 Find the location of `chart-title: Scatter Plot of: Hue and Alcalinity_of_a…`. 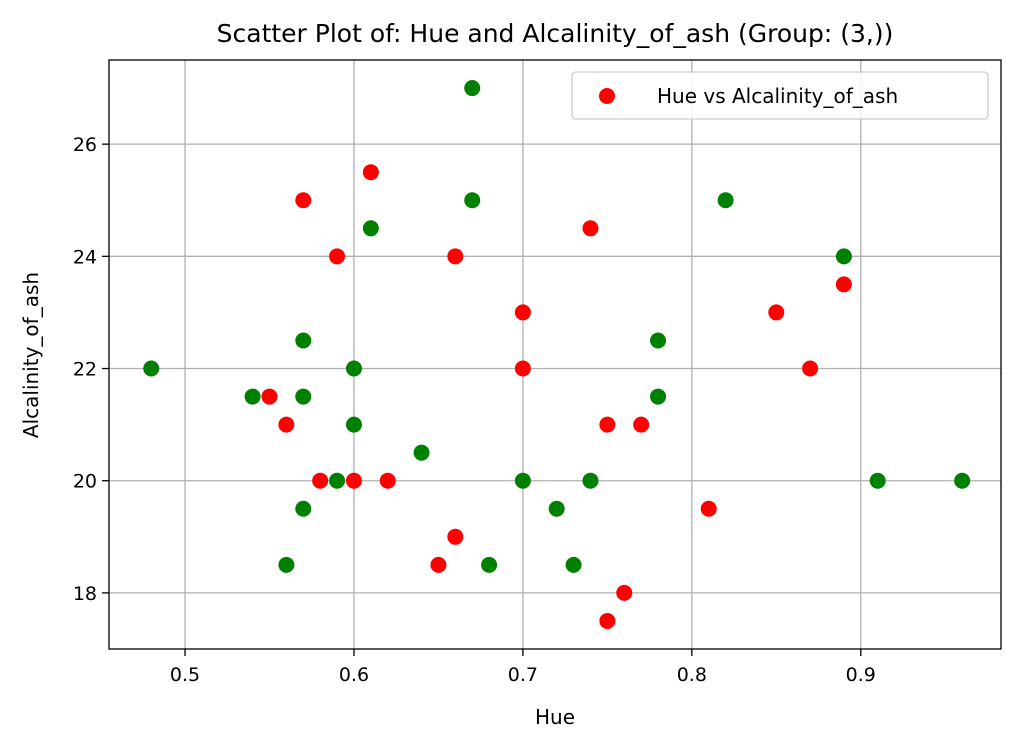

chart-title: Scatter Plot of: Hue and Alcalinity_of_a… is located at coordinates (555, 33).